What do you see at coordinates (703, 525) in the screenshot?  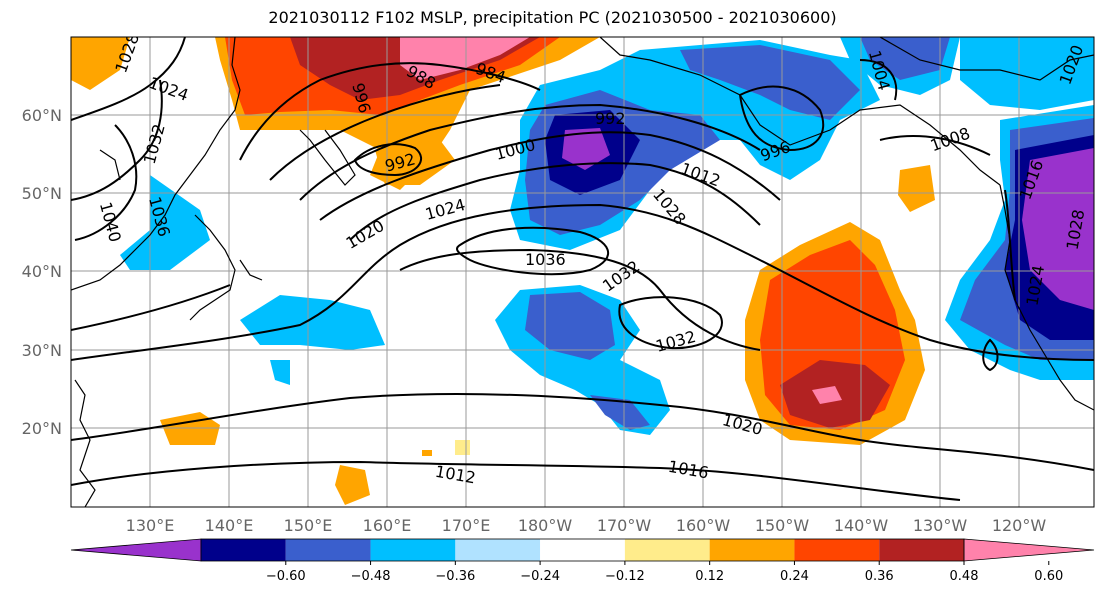 I see `lon-label: 160°W` at bounding box center [703, 525].